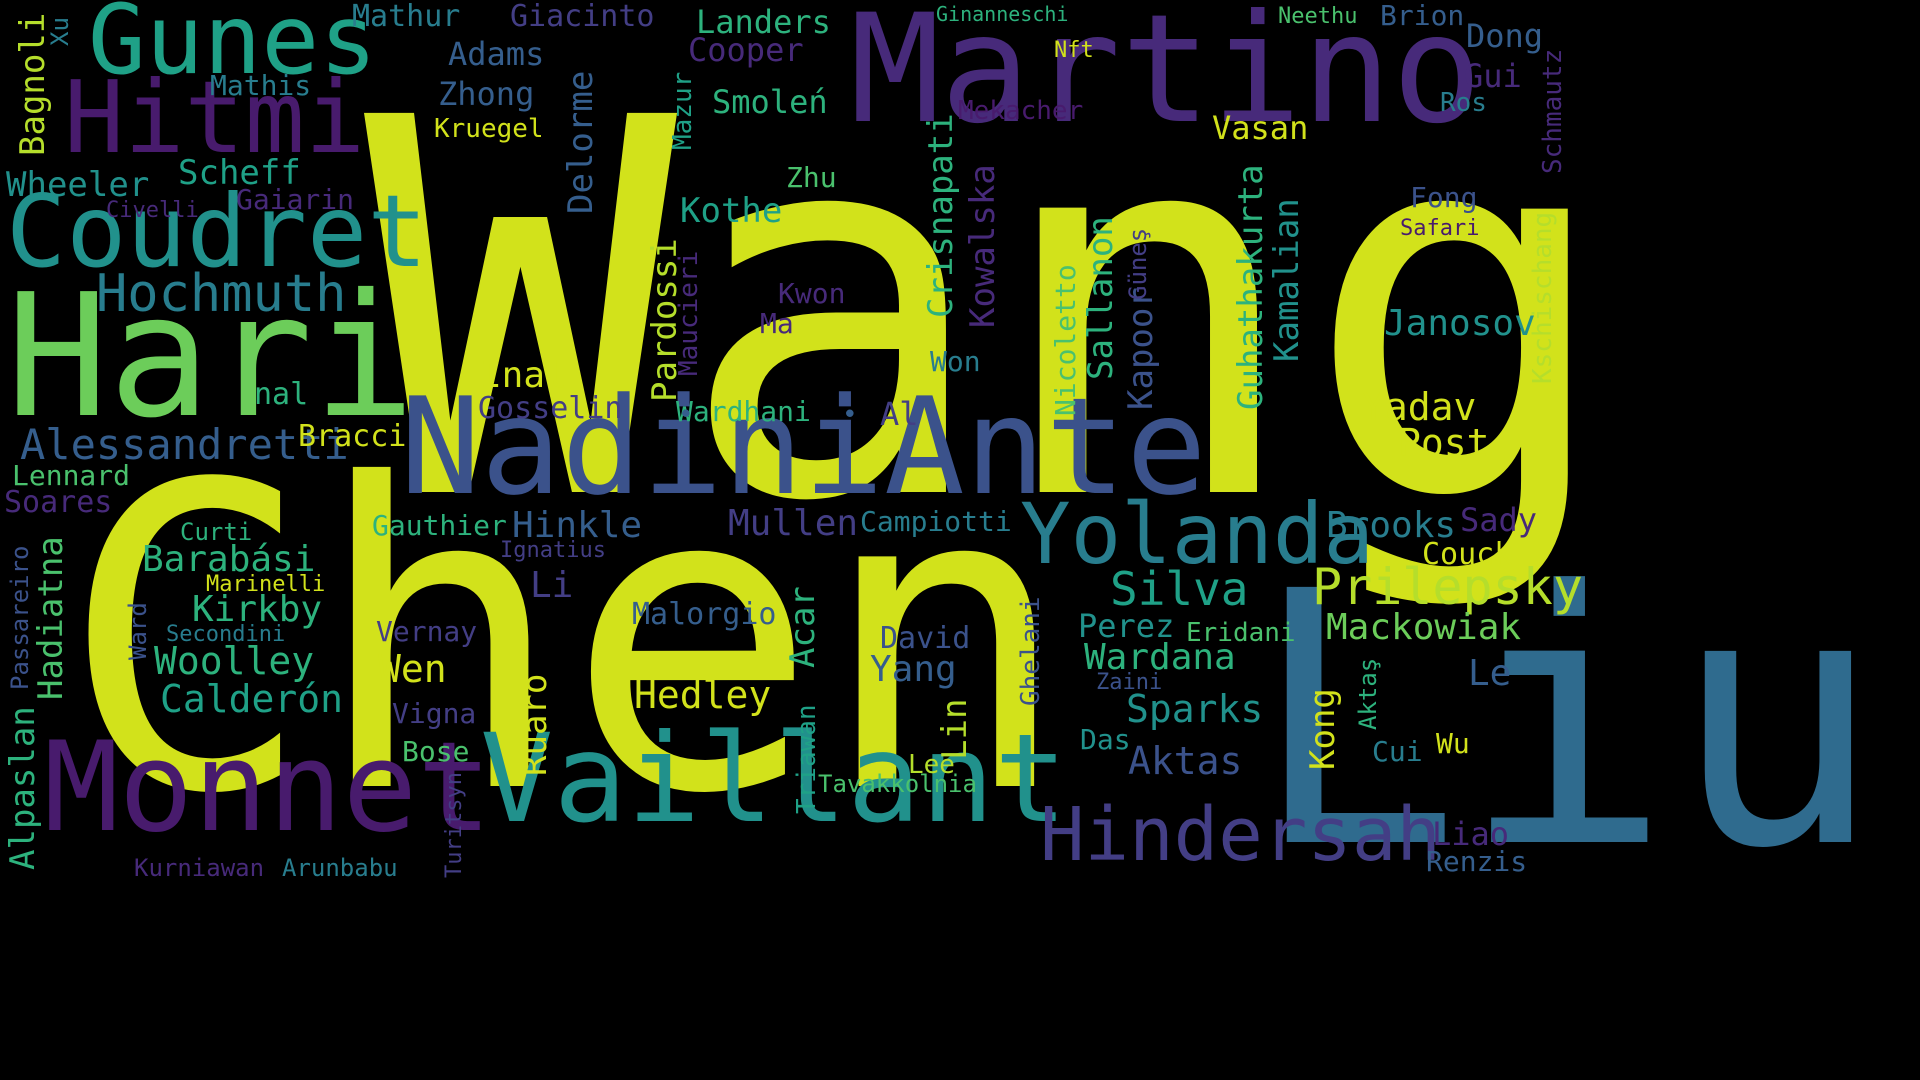 The image size is (1920, 1080). I want to click on word-sparks: Sparks, so click(1195, 709).